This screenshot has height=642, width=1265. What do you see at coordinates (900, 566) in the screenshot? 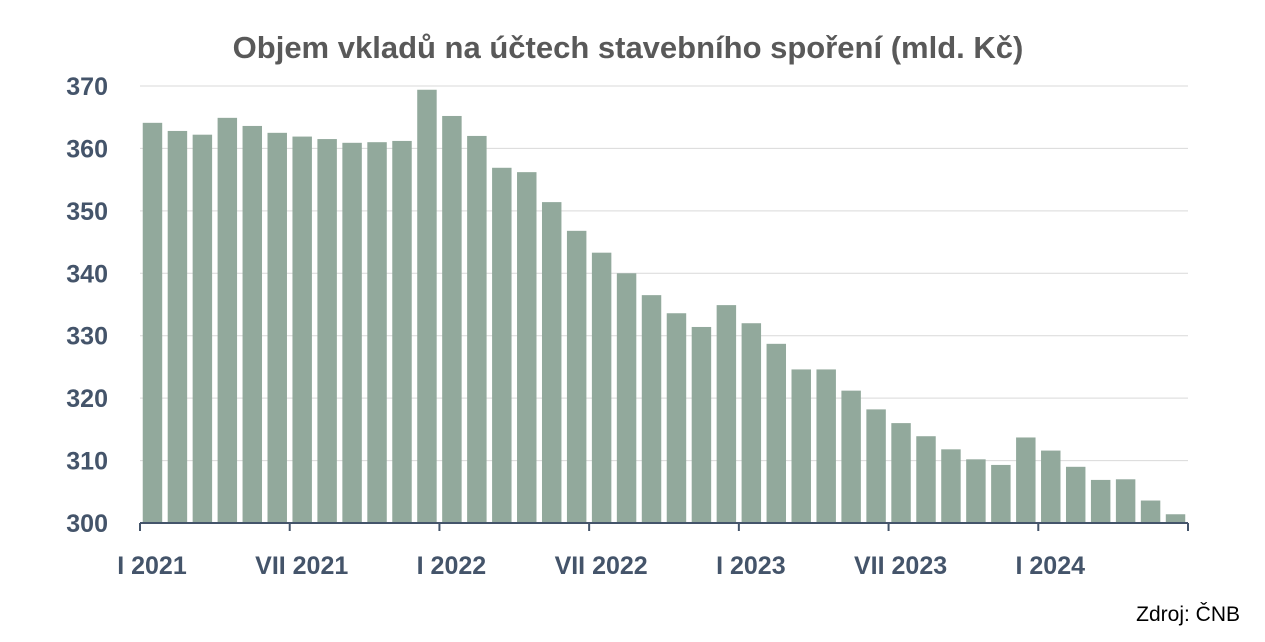
I see `x-tick-label: VII 2023` at bounding box center [900, 566].